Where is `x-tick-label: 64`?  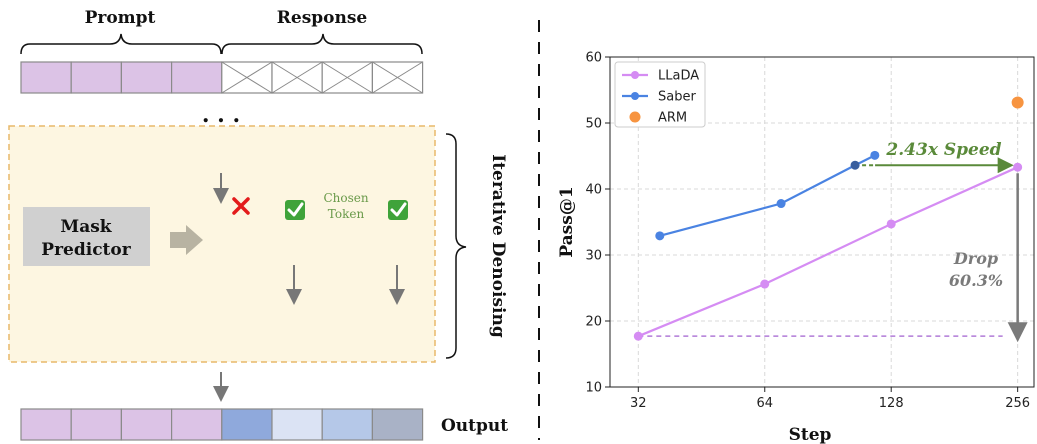
x-tick-label: 64 is located at coordinates (764, 403).